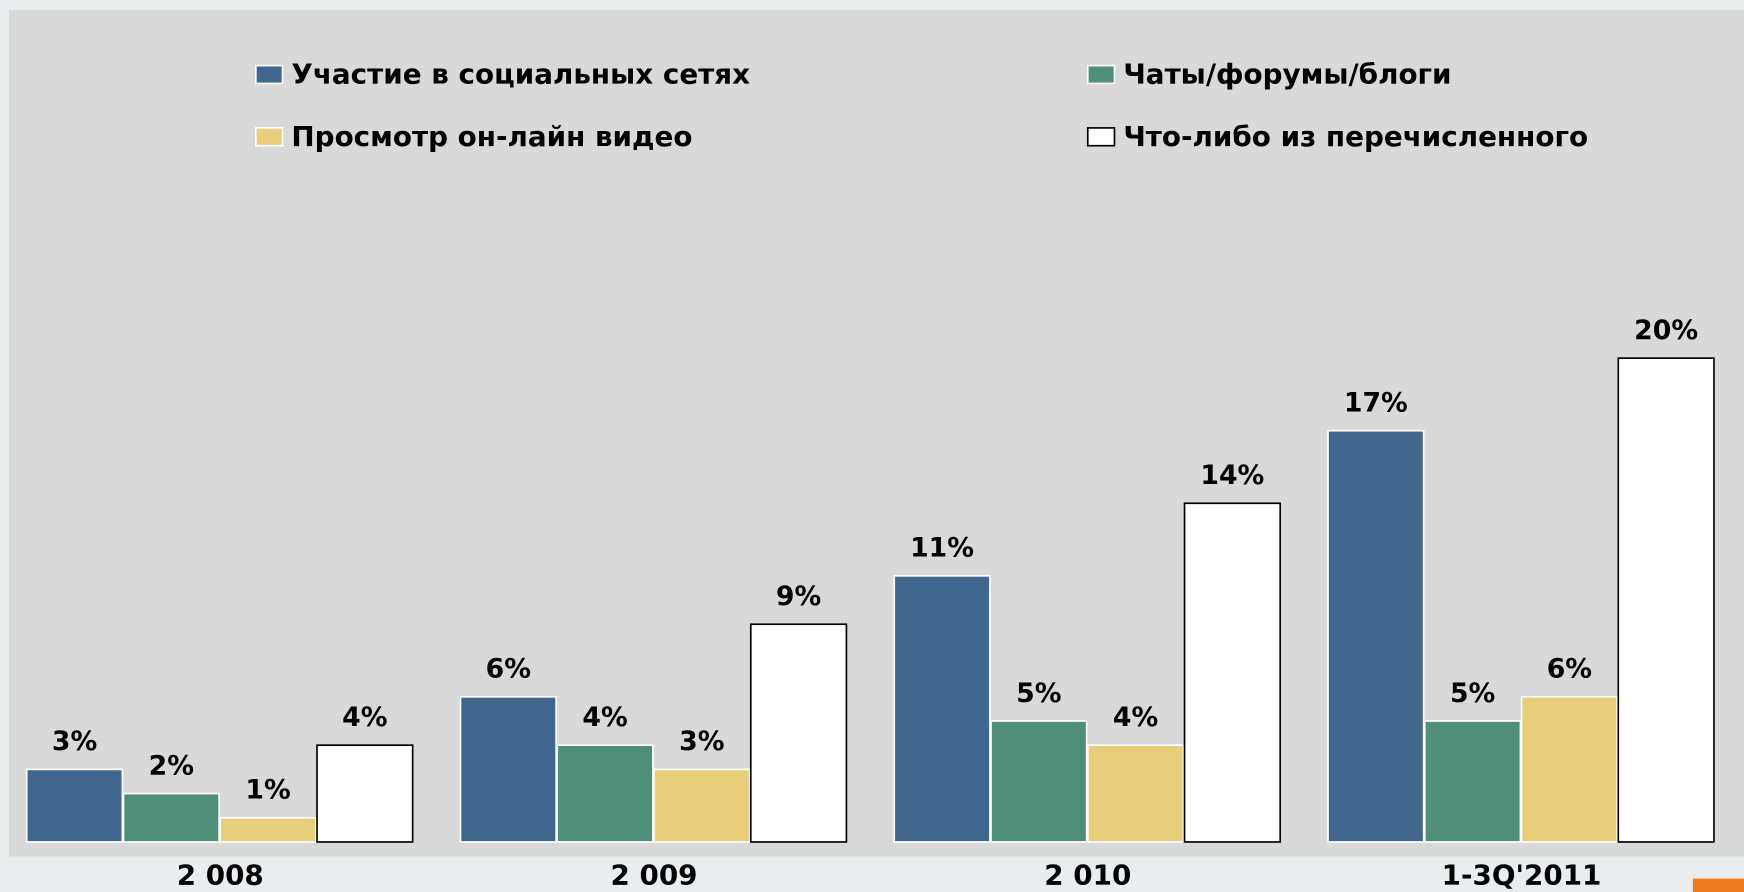 This screenshot has width=1744, height=892. I want to click on data-label: 11%, so click(942, 548).